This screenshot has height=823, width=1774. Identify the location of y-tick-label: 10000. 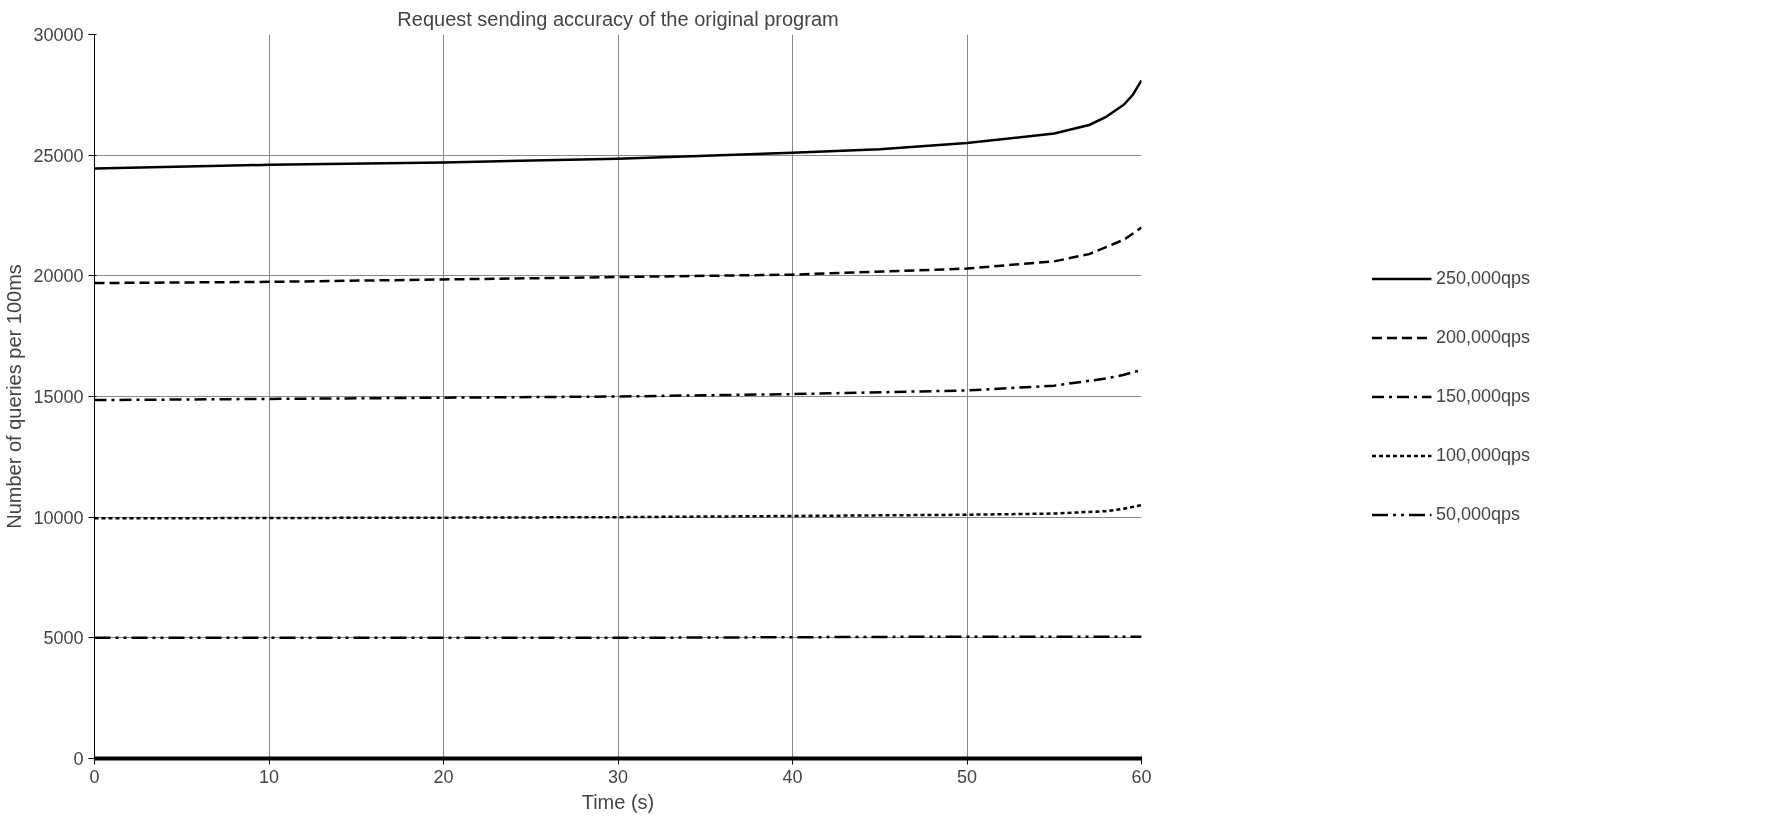
(58, 517).